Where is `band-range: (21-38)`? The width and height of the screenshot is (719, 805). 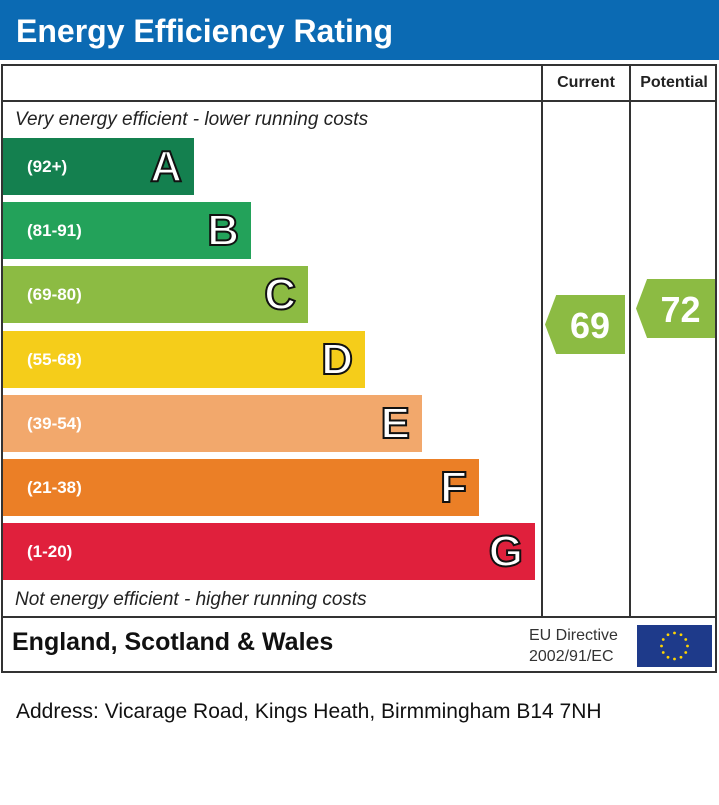
band-range: (21-38) is located at coordinates (54, 487).